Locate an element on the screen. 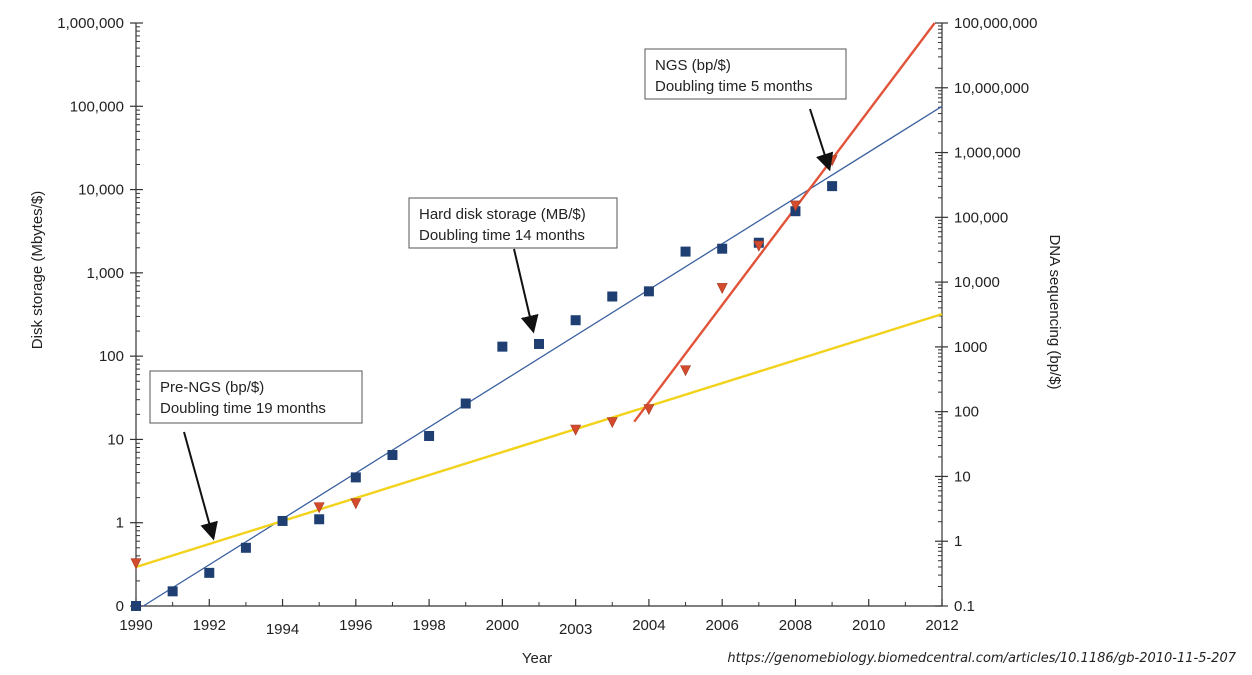 The height and width of the screenshot is (675, 1252). annotation-line2: Doubling time 14 months is located at coordinates (502, 235).